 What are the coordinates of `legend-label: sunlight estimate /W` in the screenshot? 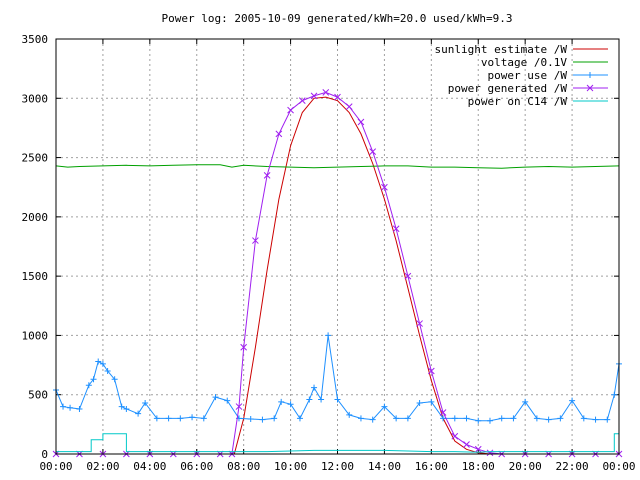 It's located at (501, 49).